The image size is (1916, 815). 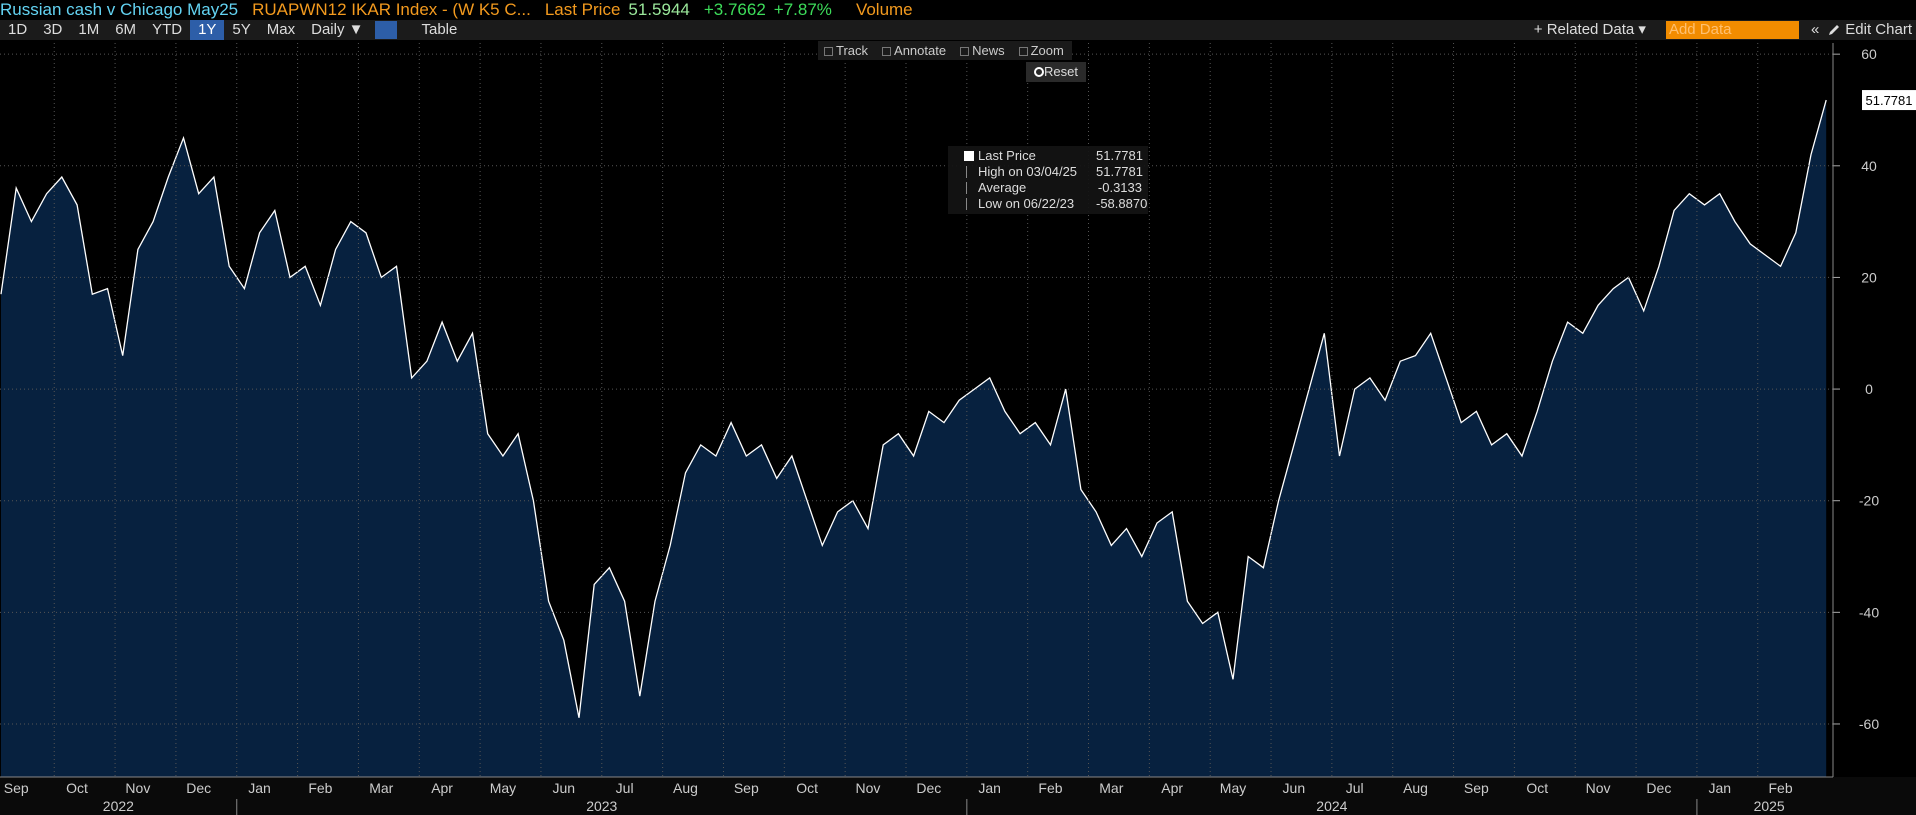 I want to click on reset-button: Reset, so click(x=1056, y=72).